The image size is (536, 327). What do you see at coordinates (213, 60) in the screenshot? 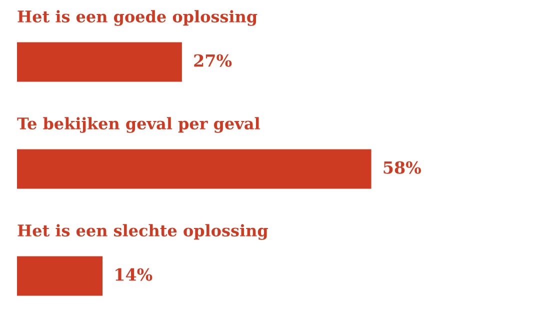
I see `data-label: 27%` at bounding box center [213, 60].